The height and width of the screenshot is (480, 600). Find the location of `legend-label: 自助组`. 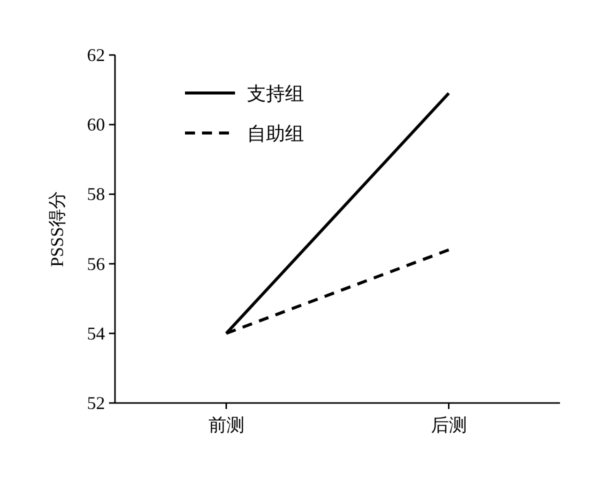

legend-label: 自助组 is located at coordinates (275, 134).